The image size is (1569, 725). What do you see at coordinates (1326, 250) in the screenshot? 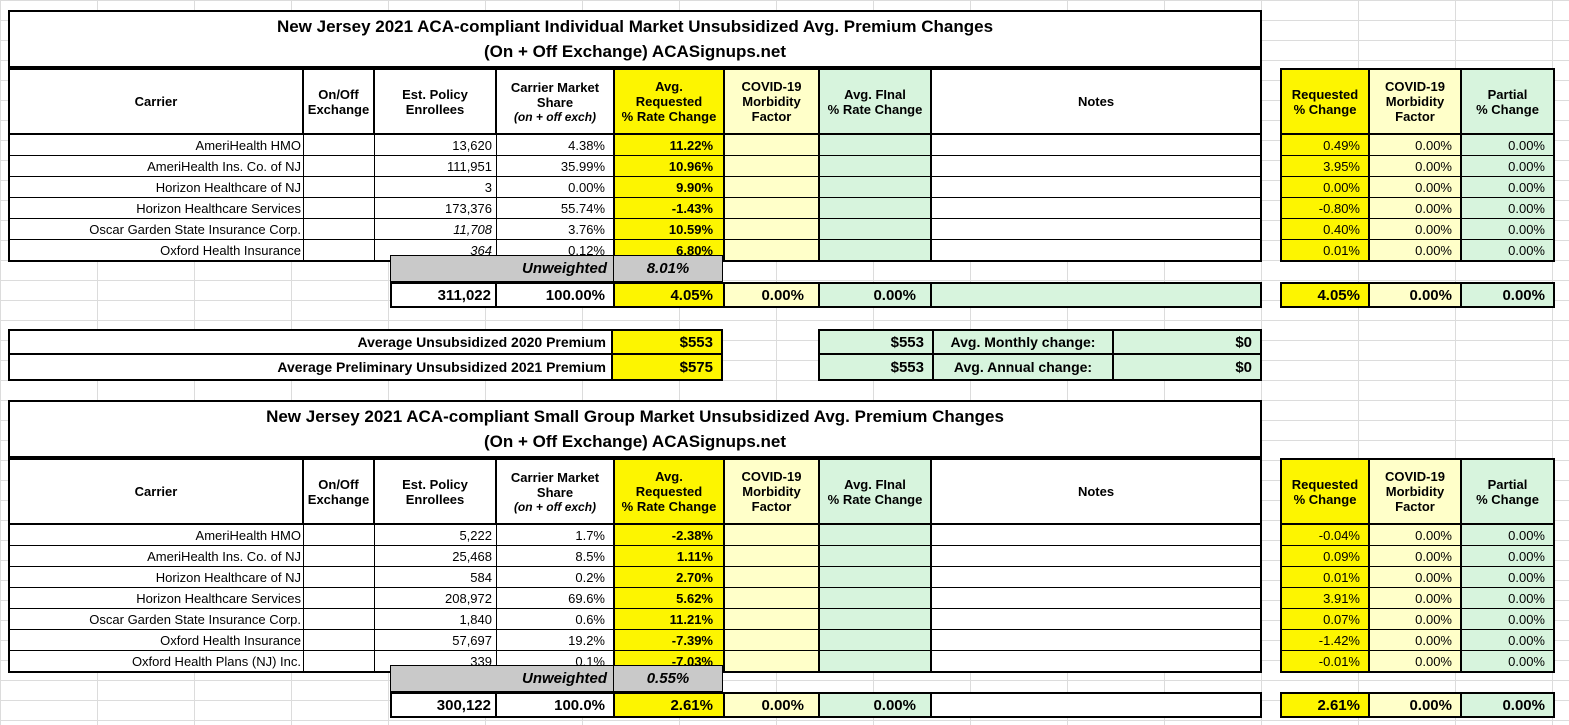
I see `requested-change-cell: 0.01%` at bounding box center [1326, 250].